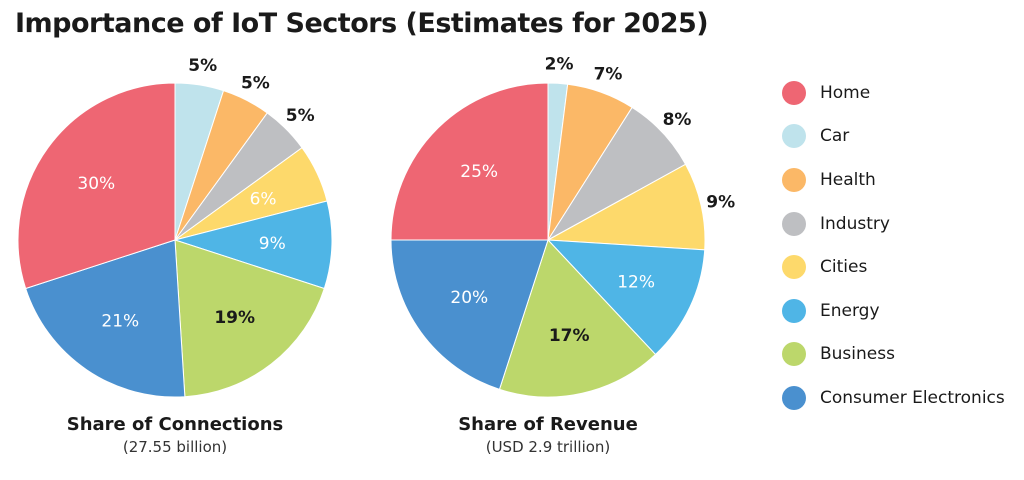  I want to click on legend-label-car: Car, so click(835, 136).